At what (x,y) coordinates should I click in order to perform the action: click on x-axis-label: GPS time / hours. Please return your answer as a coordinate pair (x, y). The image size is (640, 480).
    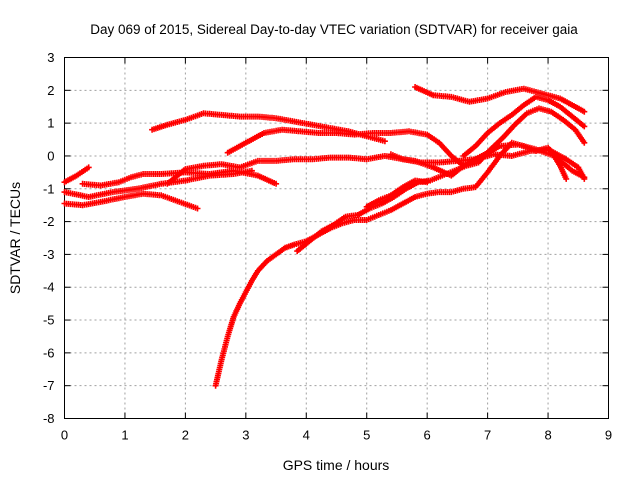
    Looking at the image, I should click on (336, 465).